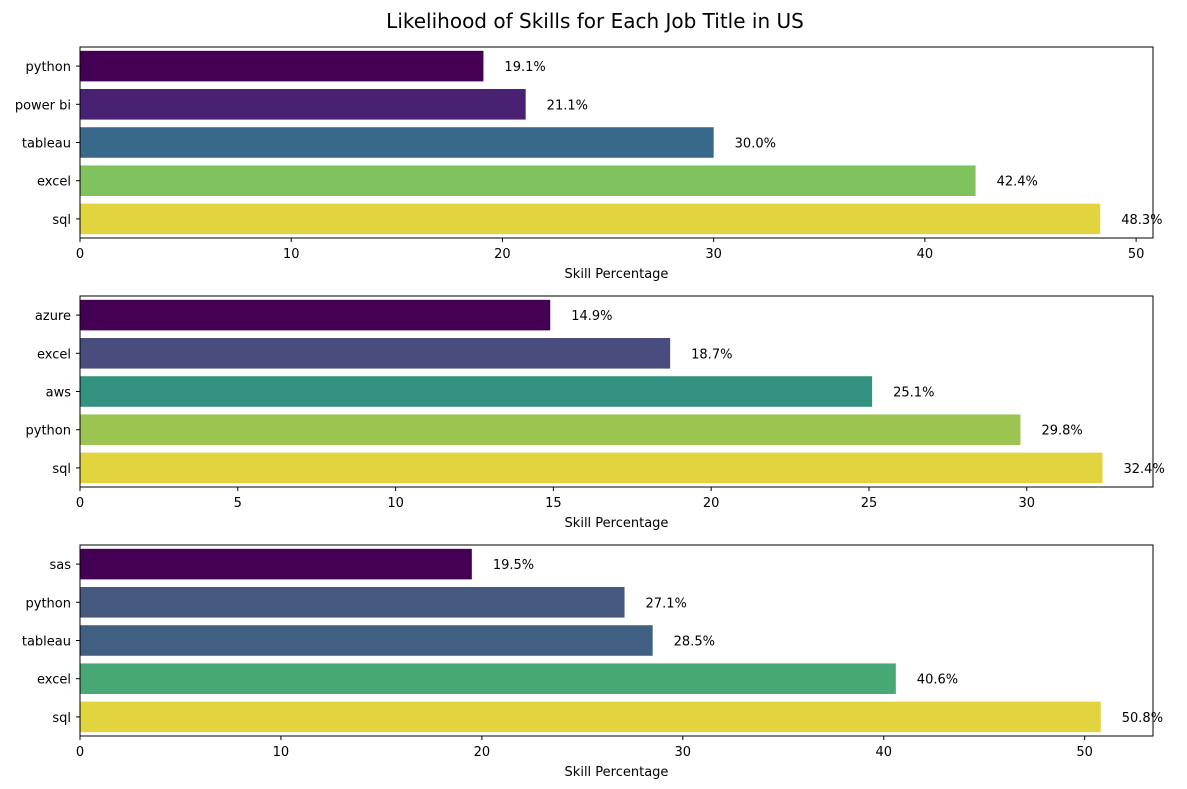 Image resolution: width=1187 pixels, height=789 pixels. I want to click on x-tick-label: 5, so click(238, 503).